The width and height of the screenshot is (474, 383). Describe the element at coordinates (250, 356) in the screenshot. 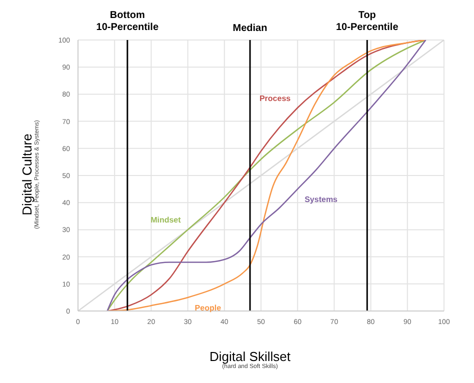

I see `x-axis-title: Digital Skillset` at that location.